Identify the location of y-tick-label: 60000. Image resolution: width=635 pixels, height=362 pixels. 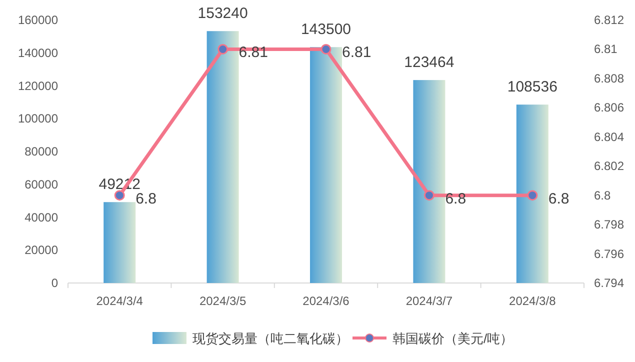
(41, 184).